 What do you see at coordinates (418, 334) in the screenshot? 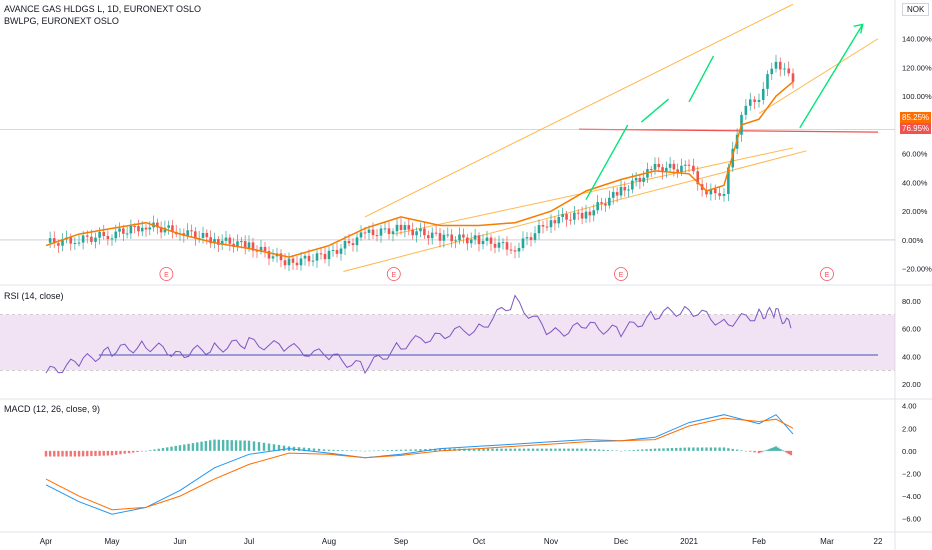
I see `rsi-line` at bounding box center [418, 334].